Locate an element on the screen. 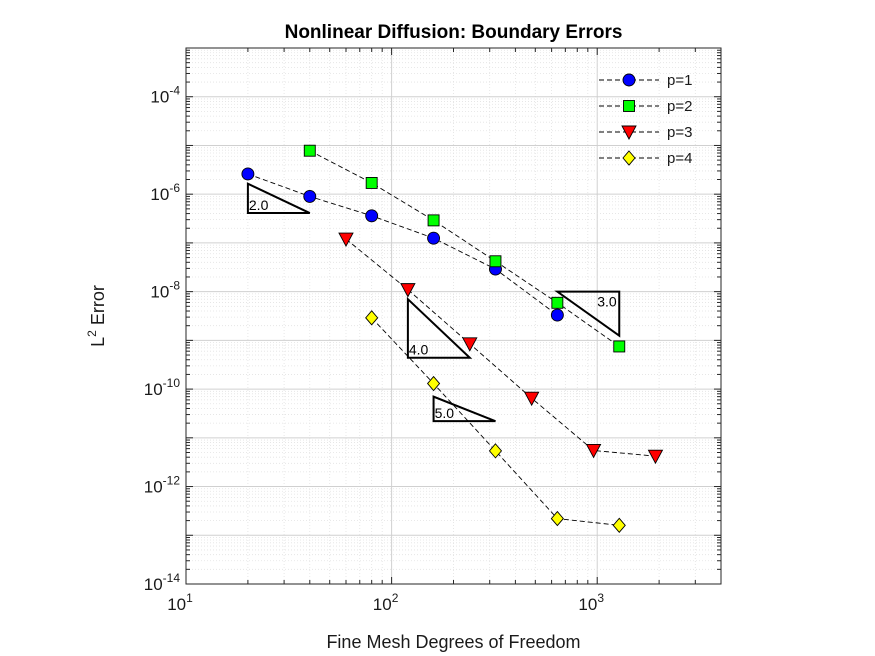 This screenshot has height=656, width=875. x-tick-label: 10³ is located at coordinates (591, 602).